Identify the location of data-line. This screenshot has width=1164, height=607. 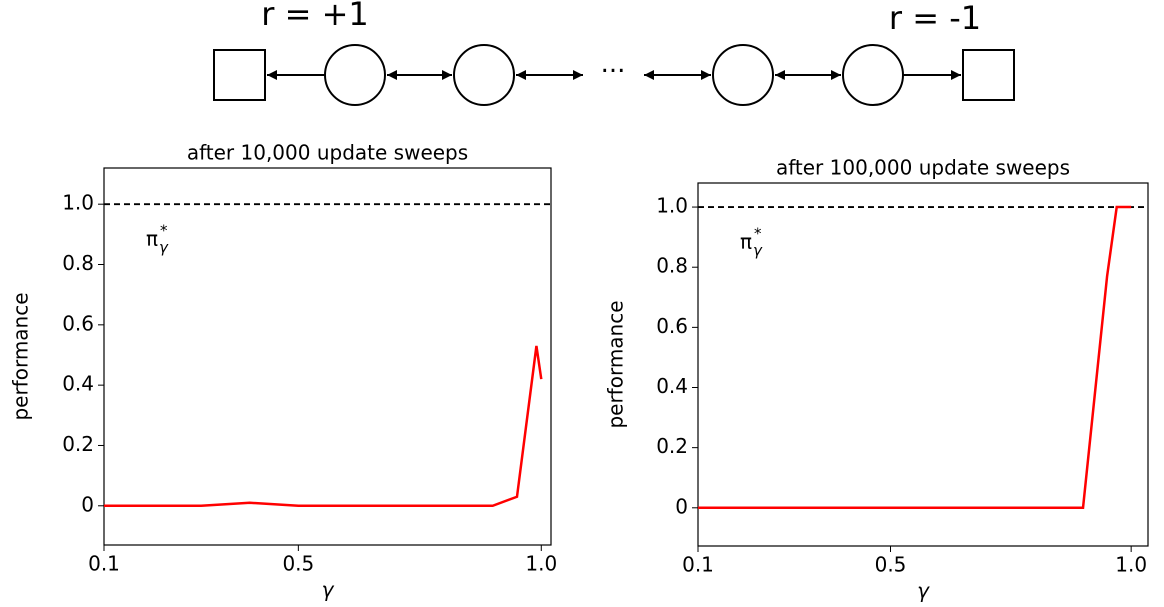
(323, 426).